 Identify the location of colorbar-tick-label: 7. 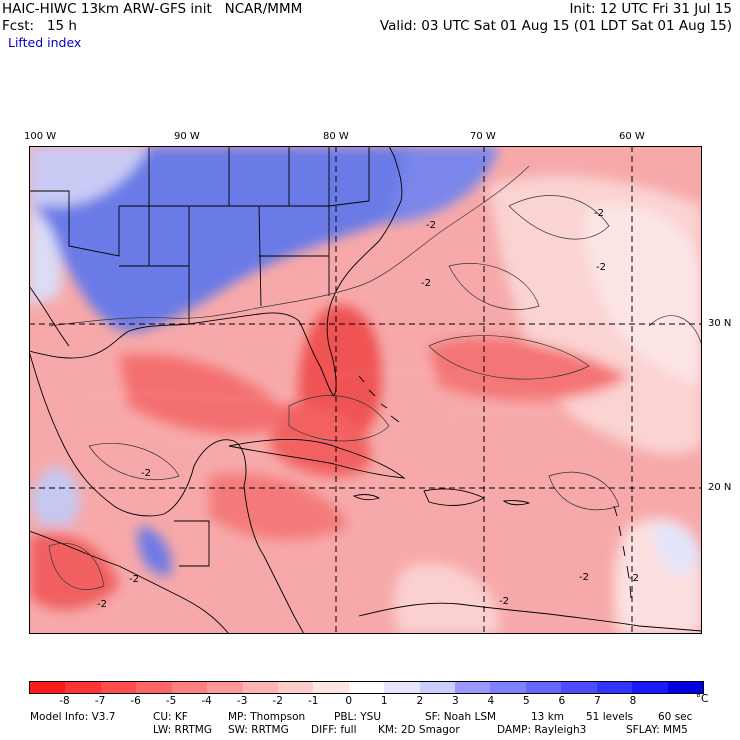
(597, 701).